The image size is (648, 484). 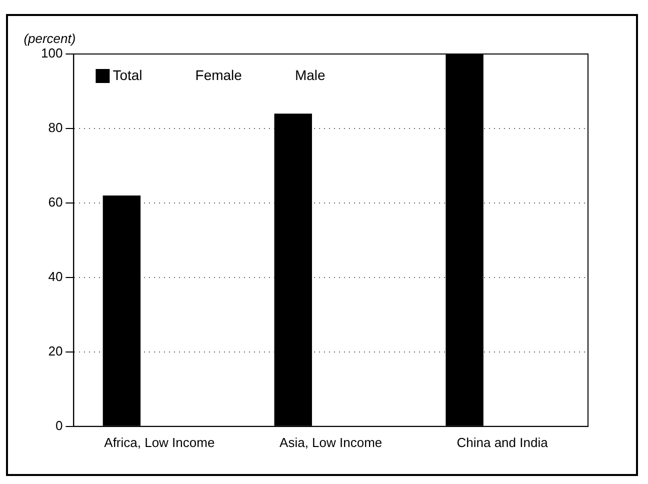 What do you see at coordinates (50, 38) in the screenshot?
I see `y-axis-title: (percent)` at bounding box center [50, 38].